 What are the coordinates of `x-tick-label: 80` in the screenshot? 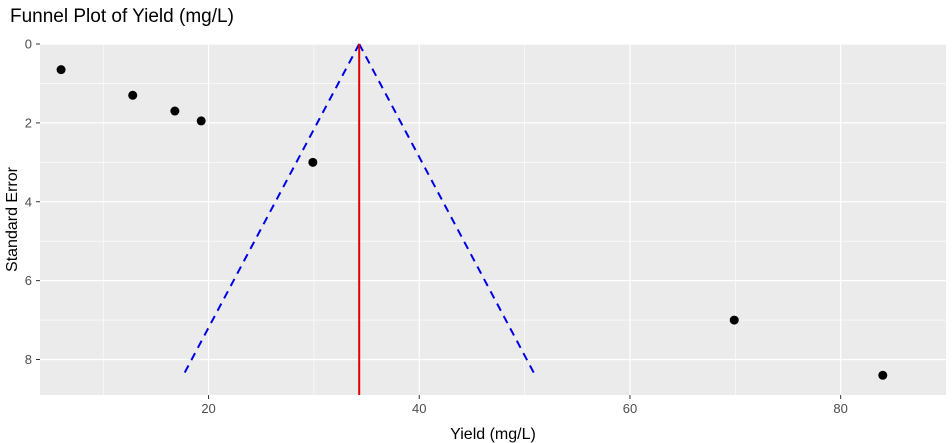 It's located at (840, 408).